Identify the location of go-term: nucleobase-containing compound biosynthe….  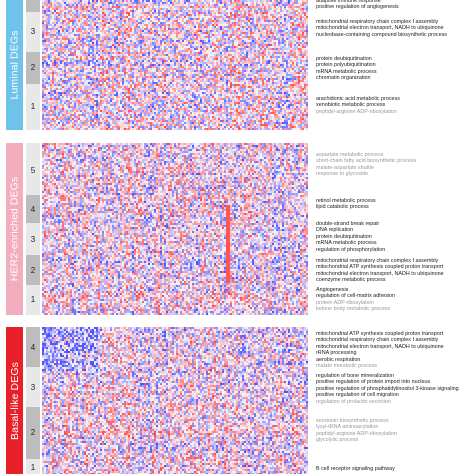
(381, 35).